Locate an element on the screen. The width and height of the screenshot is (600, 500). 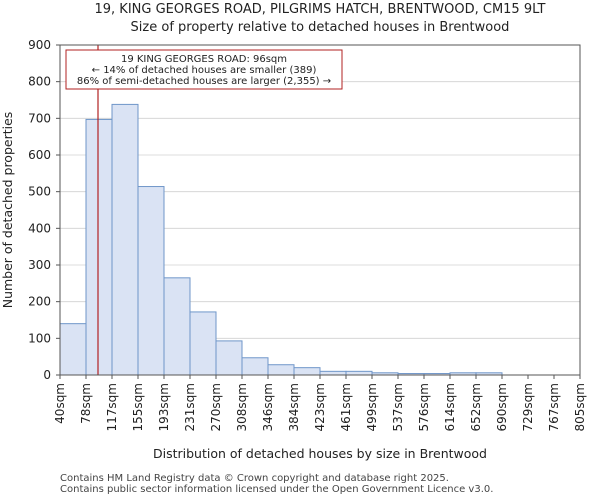
y-tick-label: 200 is located at coordinates (39, 302).